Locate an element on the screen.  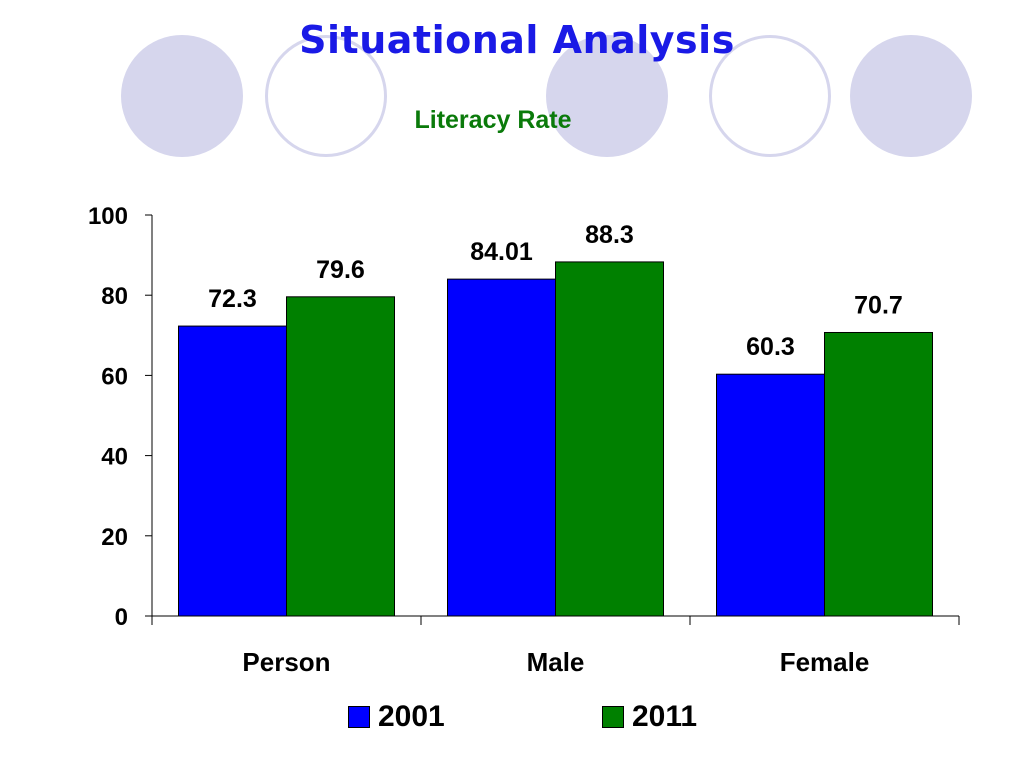
y-tick-label: 0 is located at coordinates (121, 617).